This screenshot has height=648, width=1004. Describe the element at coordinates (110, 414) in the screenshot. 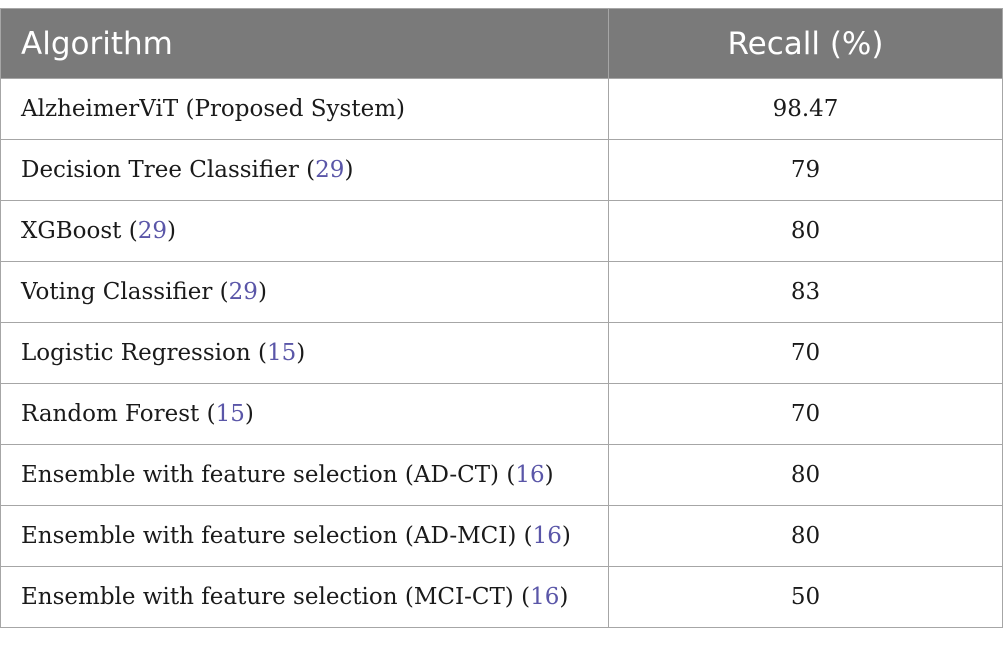

I see `algorithm-name: Random Forest` at that location.